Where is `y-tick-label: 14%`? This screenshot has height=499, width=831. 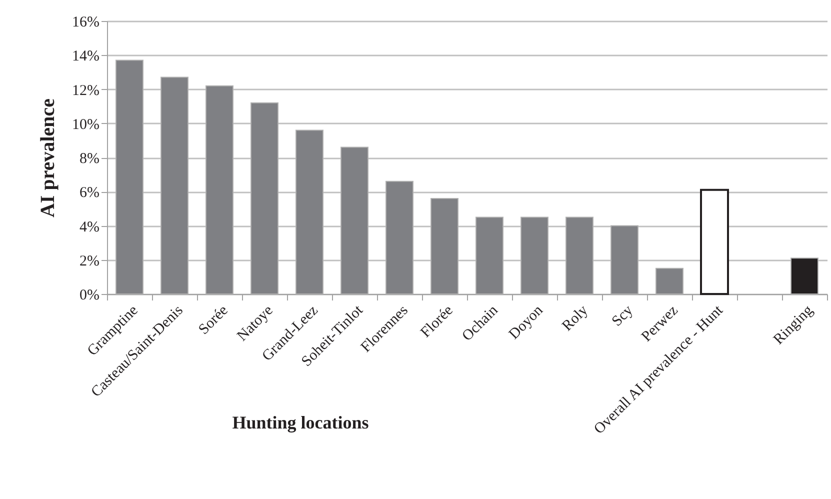 y-tick-label: 14% is located at coordinates (86, 56).